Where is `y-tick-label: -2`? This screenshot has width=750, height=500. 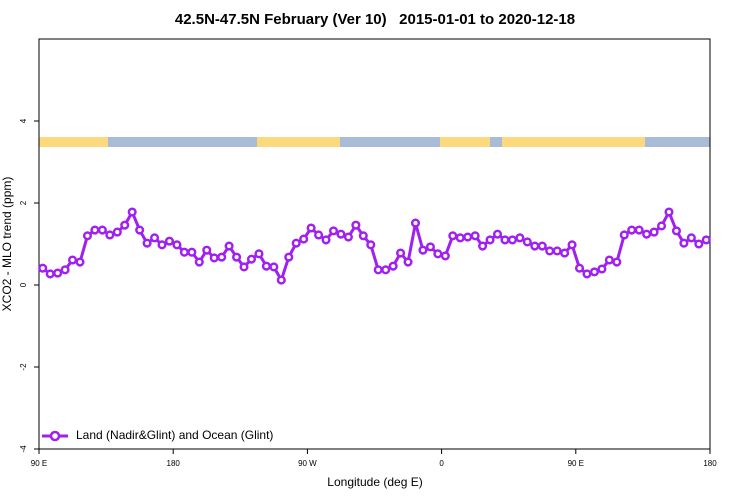
y-tick-label: -2 is located at coordinates (23, 367).